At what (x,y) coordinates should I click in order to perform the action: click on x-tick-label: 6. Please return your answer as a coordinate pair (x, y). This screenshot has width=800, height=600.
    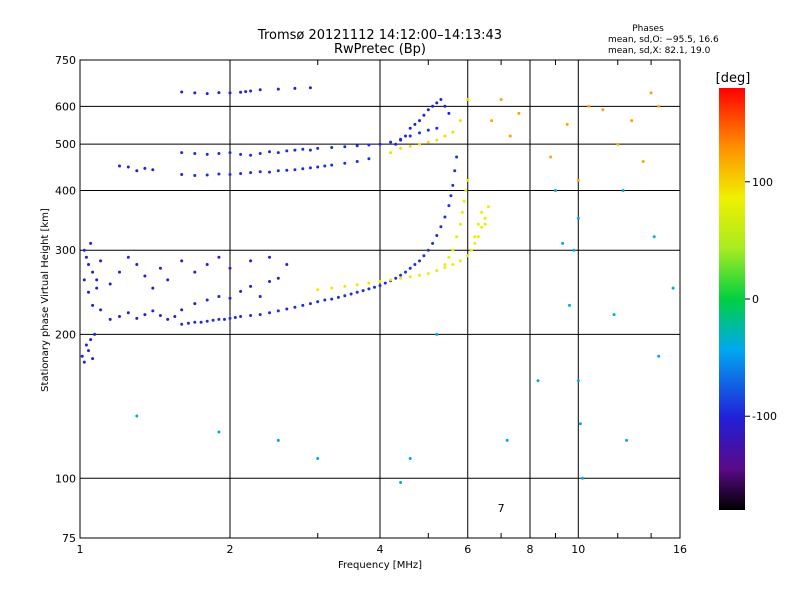
    Looking at the image, I should click on (467, 549).